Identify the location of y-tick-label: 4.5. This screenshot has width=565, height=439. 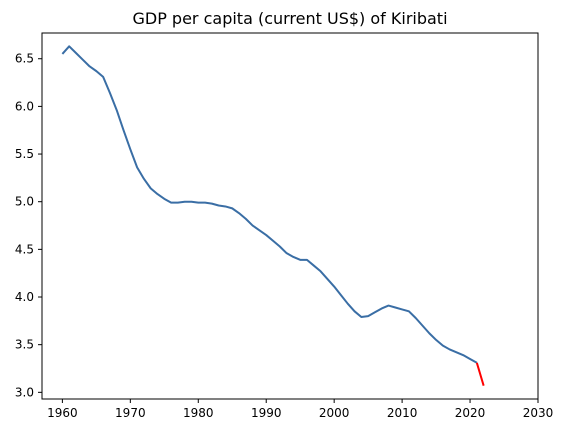
(24, 249).